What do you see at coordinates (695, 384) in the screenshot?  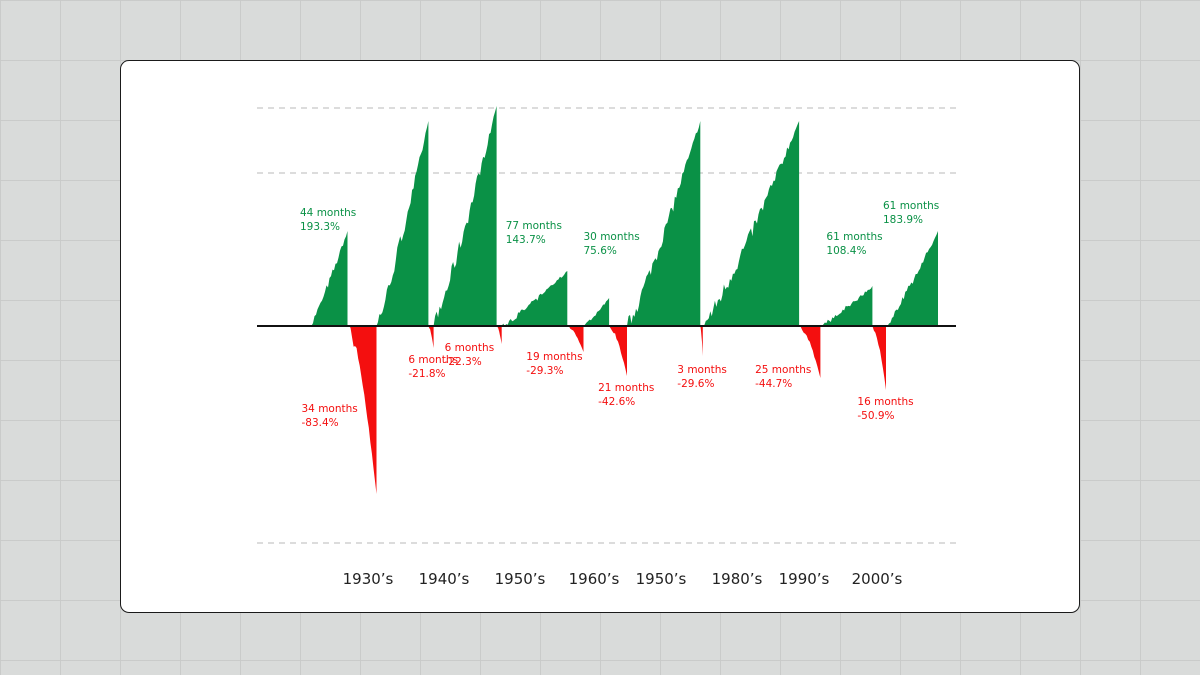 I see `market-change-label: -29.6%` at bounding box center [695, 384].